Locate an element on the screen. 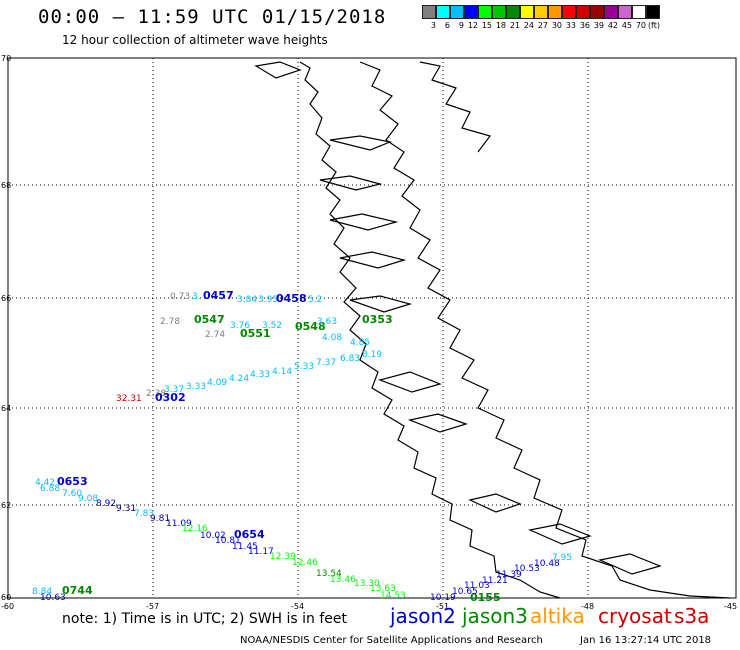 Image resolution: width=740 pixels, height=650 pixels. track-value: 11.39 is located at coordinates (509, 575).